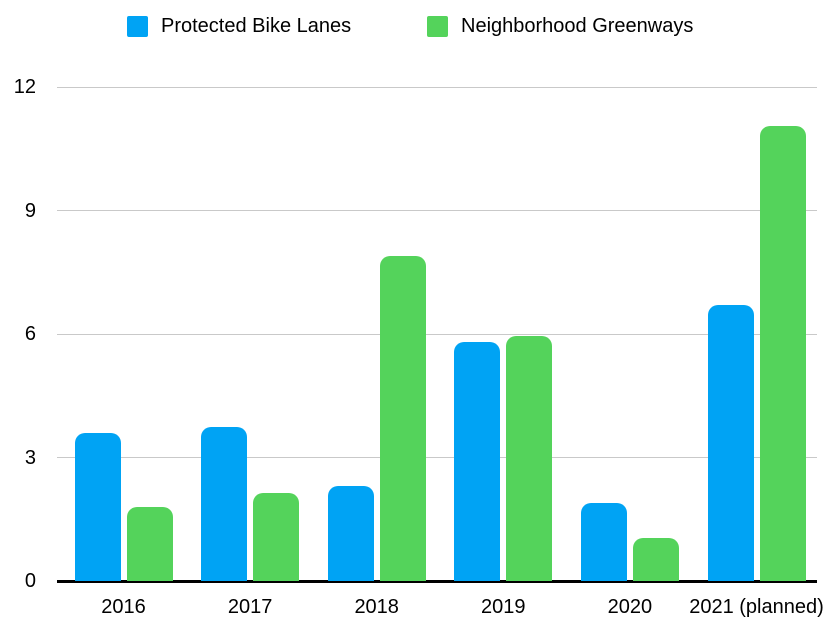  I want to click on legend-item-neighborhood-greenways: Neighborhood Greenways, so click(560, 26).